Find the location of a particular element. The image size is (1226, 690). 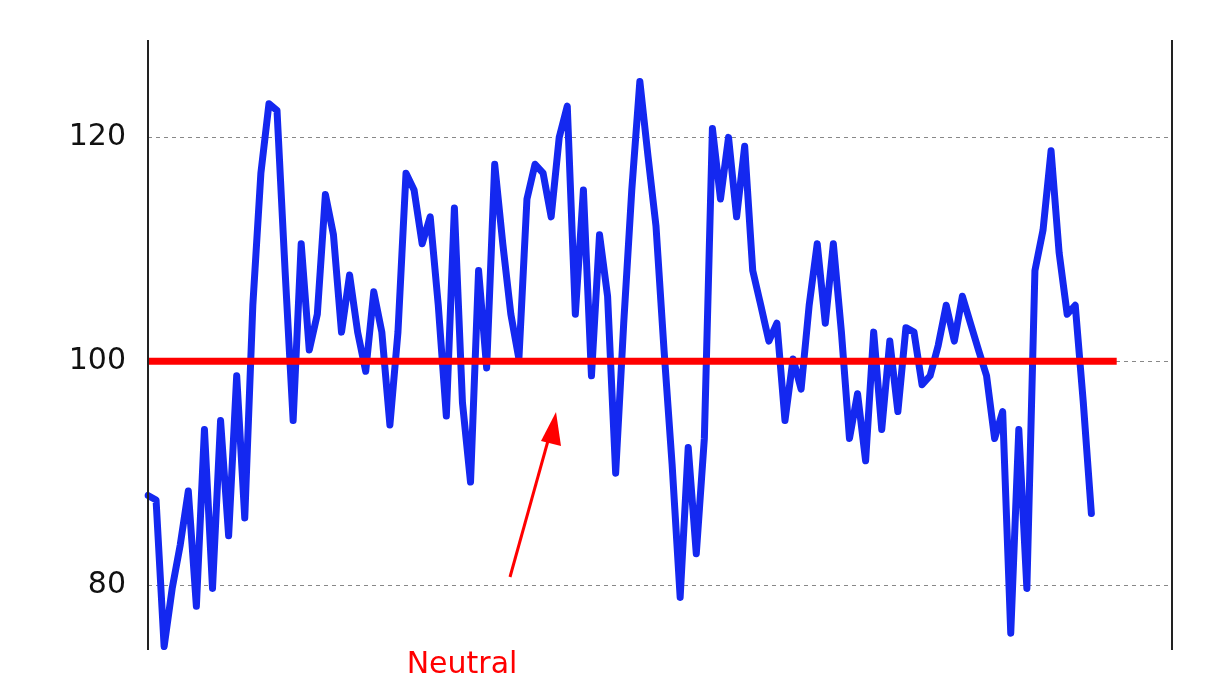

y-tick-label: 120 is located at coordinates (97, 135).